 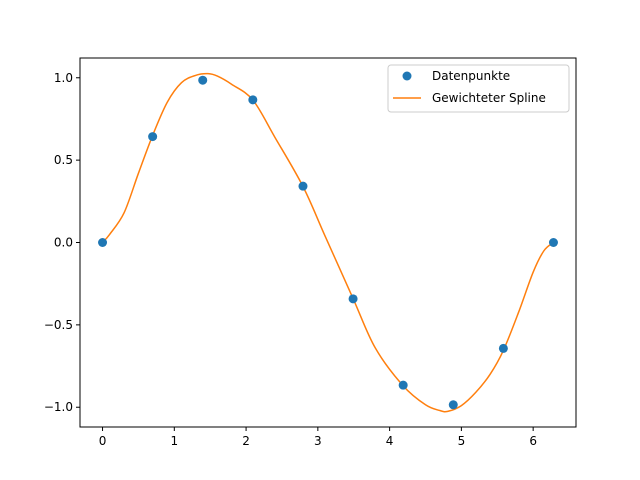 What do you see at coordinates (63, 78) in the screenshot?
I see `y-tick-label: 1.0` at bounding box center [63, 78].